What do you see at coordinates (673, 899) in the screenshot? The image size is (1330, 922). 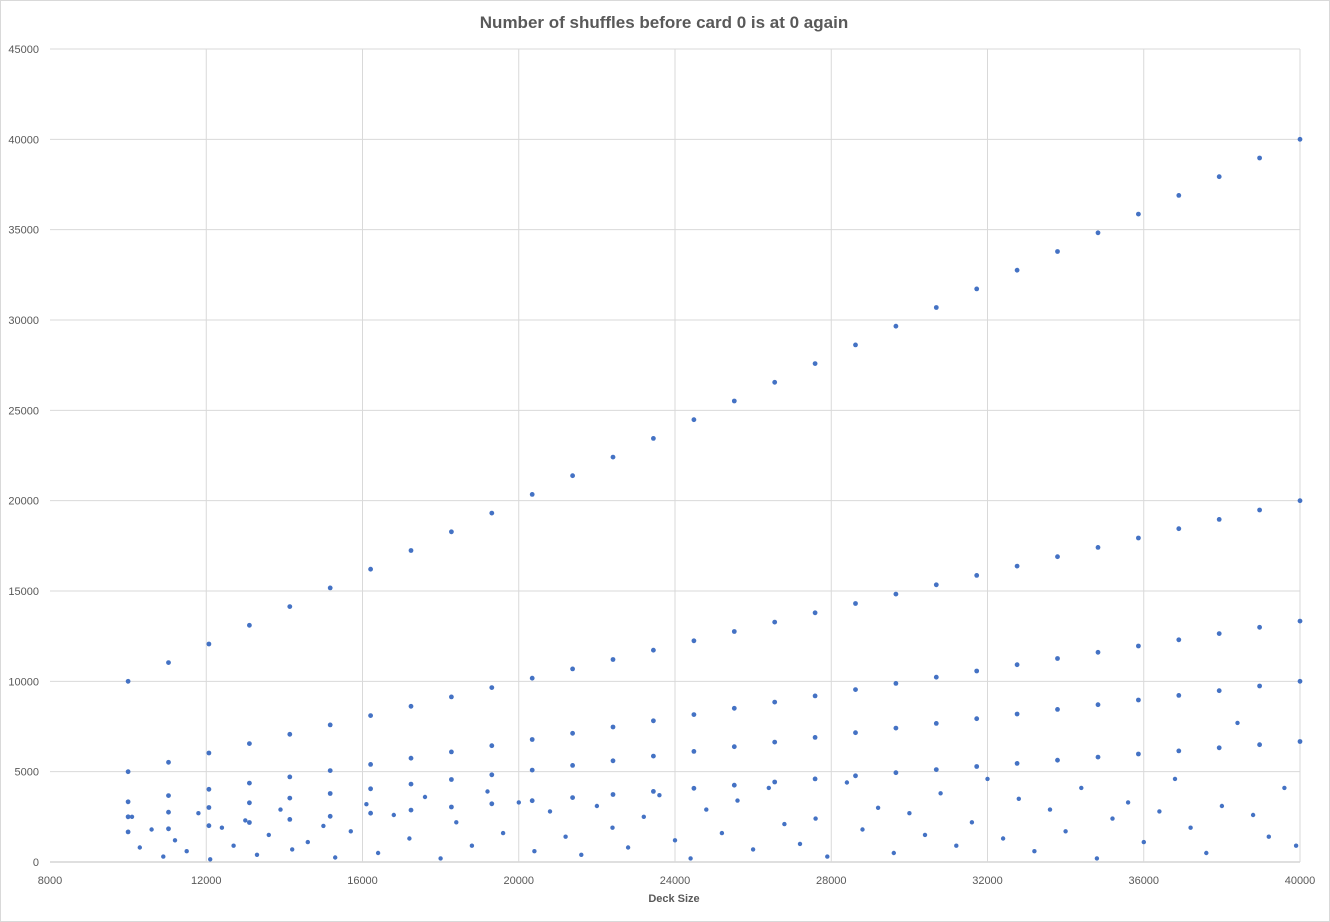 I see `x-axis-label: Deck Size` at bounding box center [673, 899].